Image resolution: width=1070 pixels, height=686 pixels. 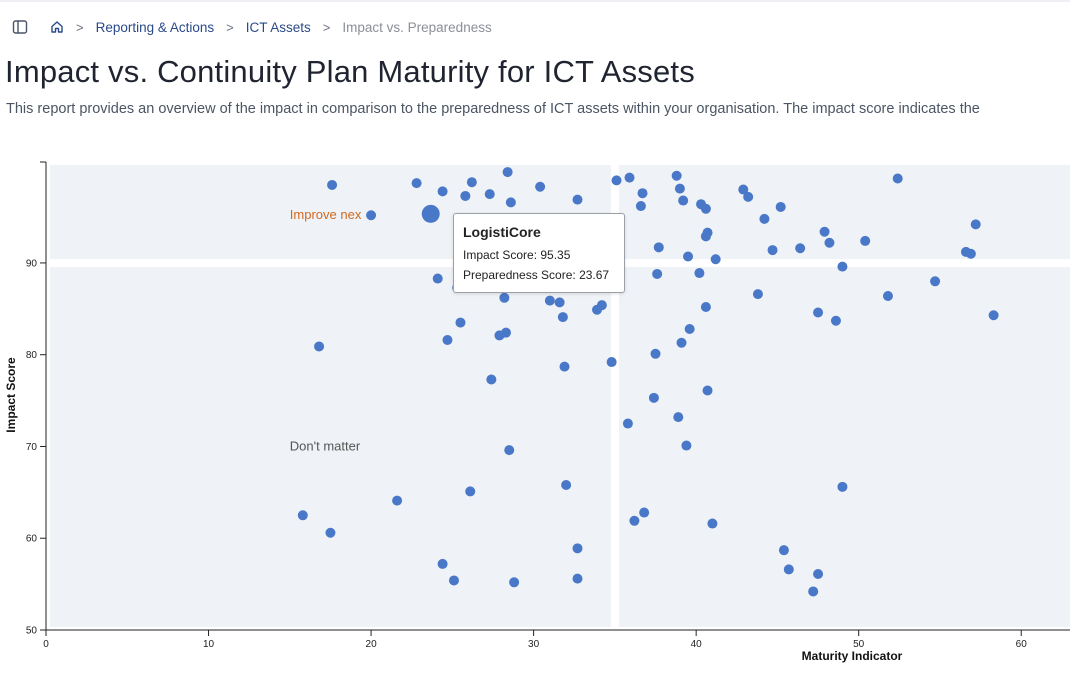 I want to click on y-axis-label: Impact Score, so click(x=11, y=395).